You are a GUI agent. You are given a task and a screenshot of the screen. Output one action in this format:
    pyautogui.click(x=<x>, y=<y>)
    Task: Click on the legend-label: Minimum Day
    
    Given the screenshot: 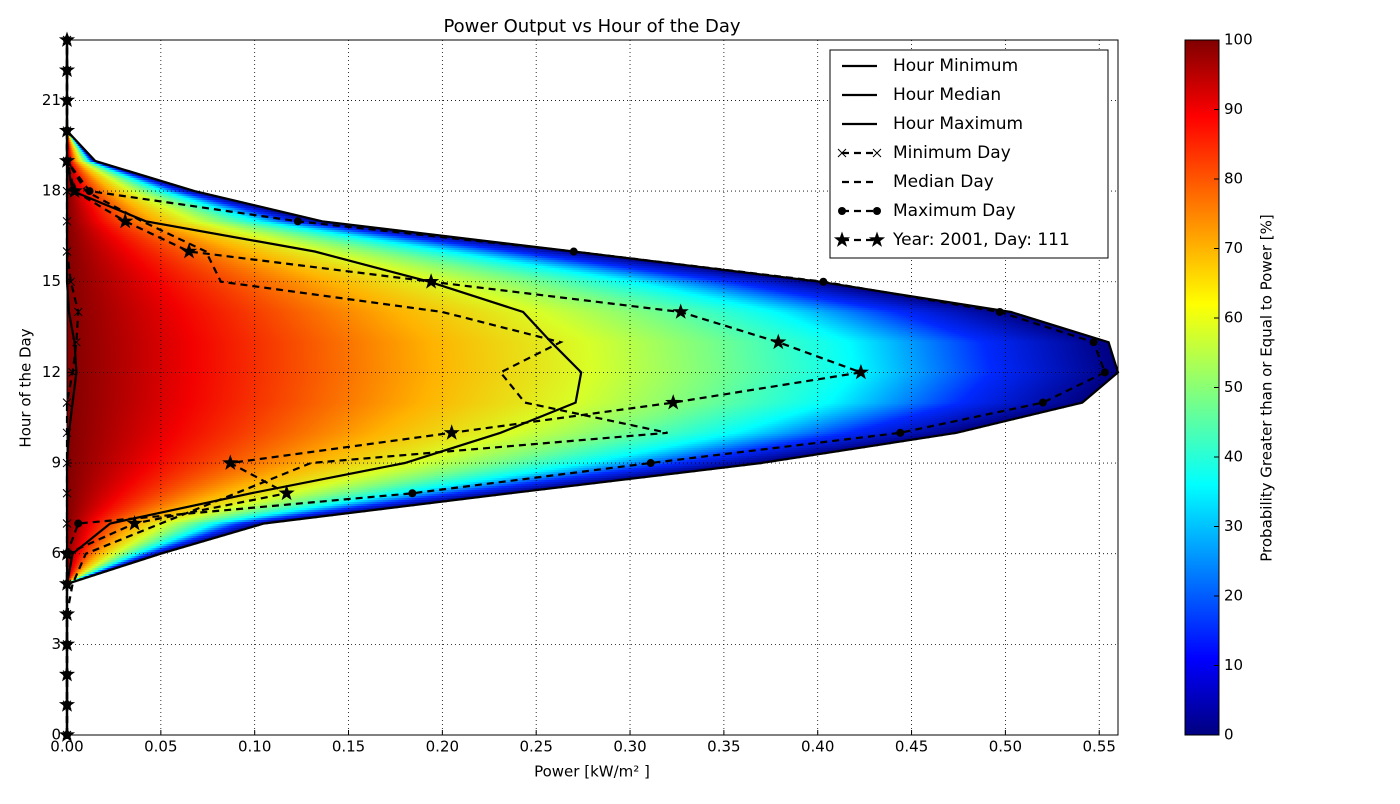 What is the action you would take?
    pyautogui.click(x=952, y=153)
    